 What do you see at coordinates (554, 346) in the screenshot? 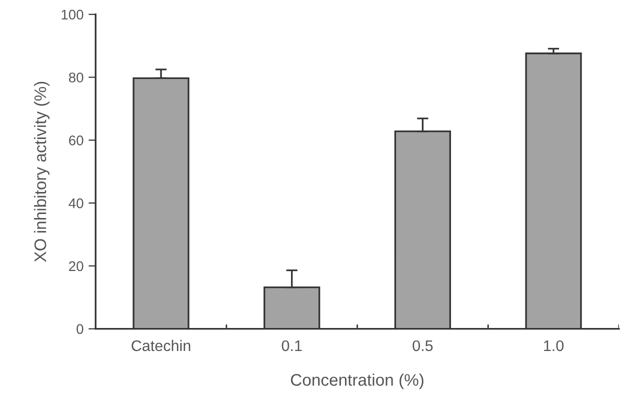
I see `x-tick-label: 1.0` at bounding box center [554, 346].